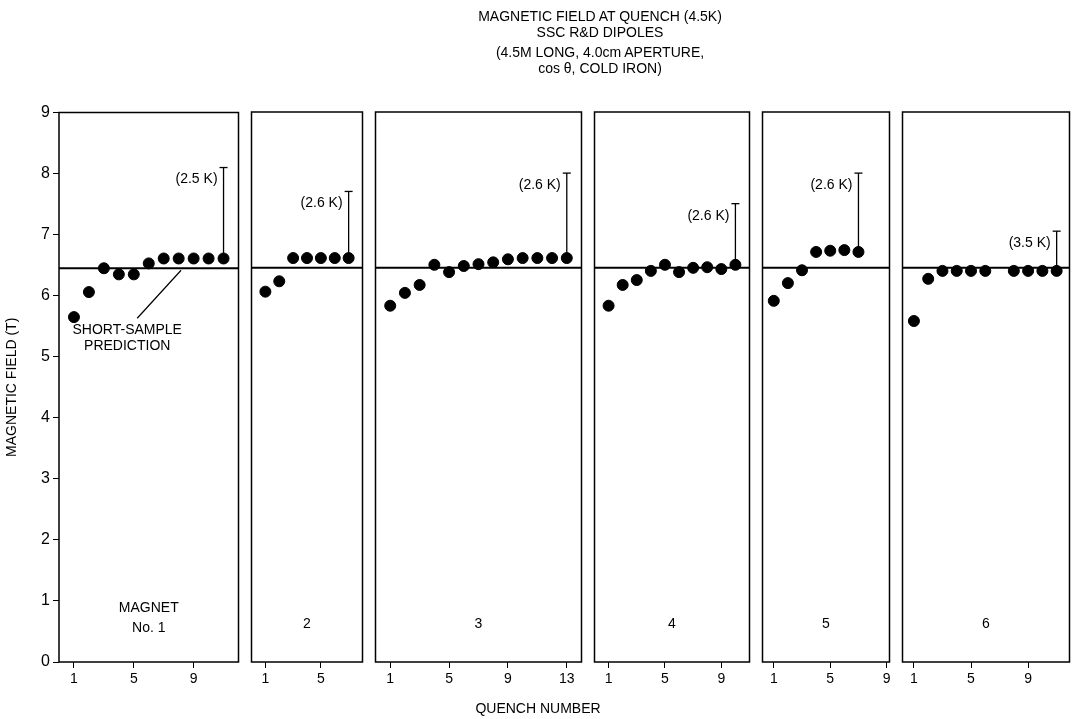 This screenshot has height=719, width=1076. What do you see at coordinates (46, 295) in the screenshot?
I see `y-tick-label: 6` at bounding box center [46, 295].